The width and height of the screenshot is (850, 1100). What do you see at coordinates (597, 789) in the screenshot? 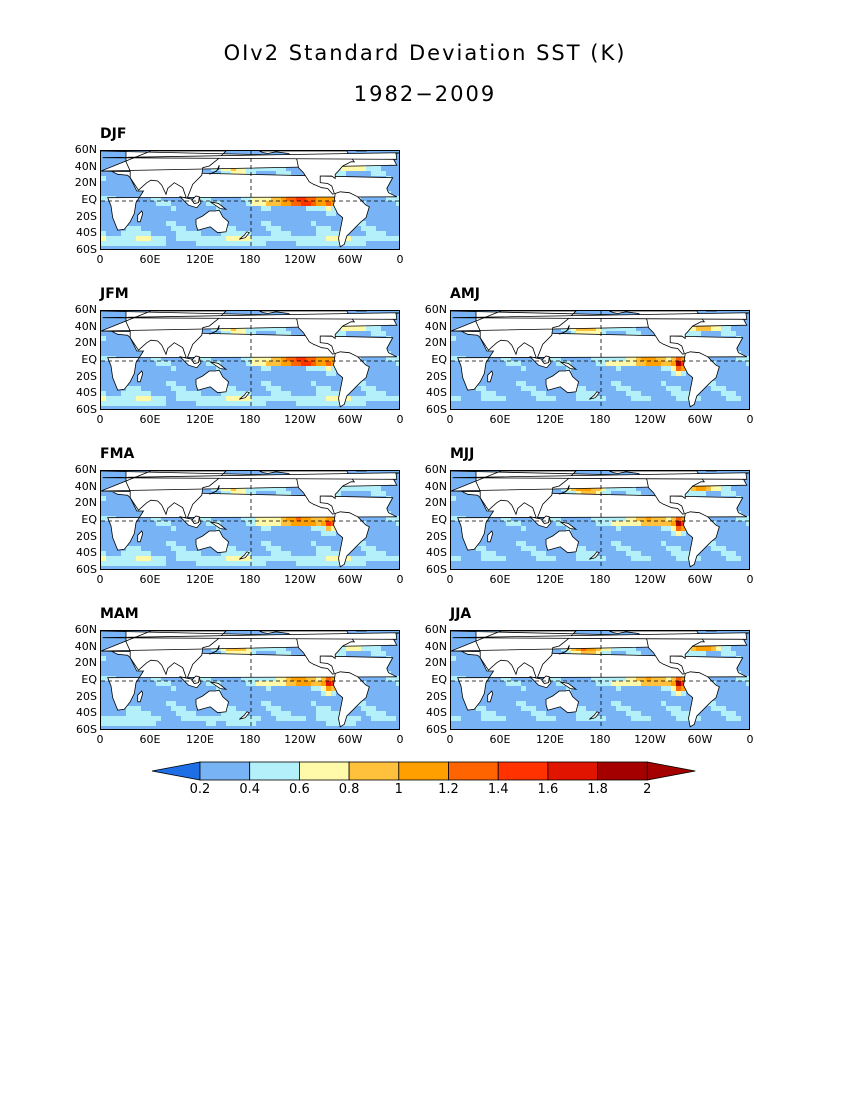
I see `colorbar-level-label: 1.8` at bounding box center [597, 789].